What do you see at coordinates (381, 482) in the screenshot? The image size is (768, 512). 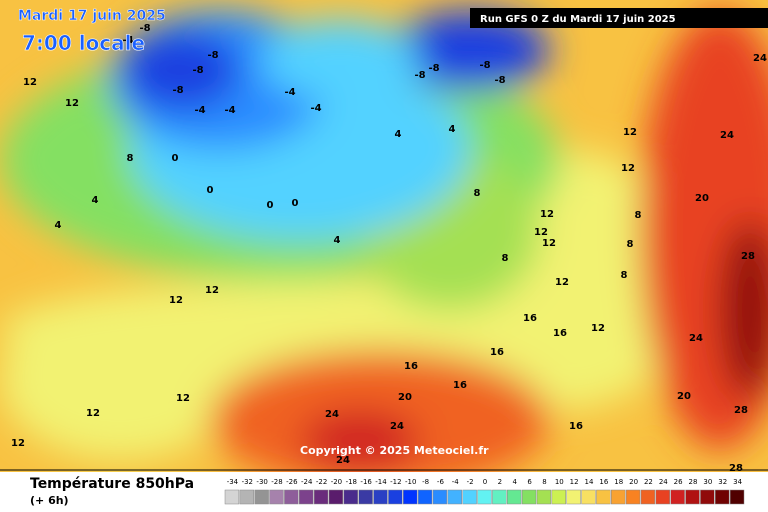 I see `legend-label: -14` at bounding box center [381, 482].